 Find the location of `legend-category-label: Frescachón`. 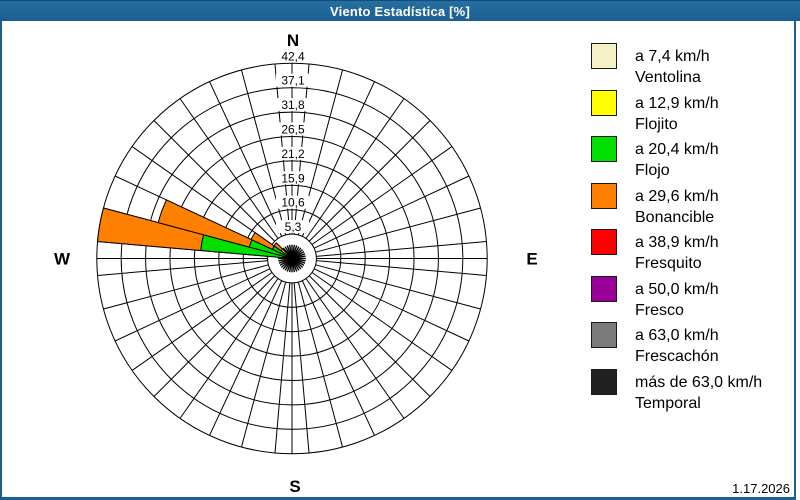

legend-category-label: Frescachón is located at coordinates (677, 356).